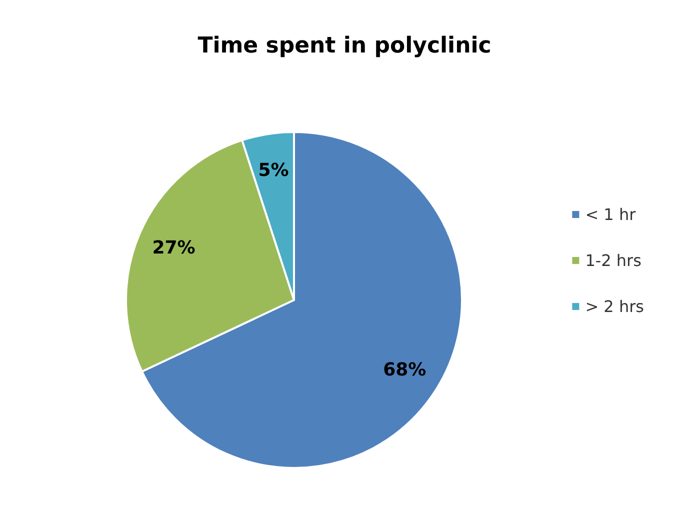 This screenshot has width=689, height=521. Describe the element at coordinates (614, 306) in the screenshot. I see `legend-label: > 2 hrs` at that location.